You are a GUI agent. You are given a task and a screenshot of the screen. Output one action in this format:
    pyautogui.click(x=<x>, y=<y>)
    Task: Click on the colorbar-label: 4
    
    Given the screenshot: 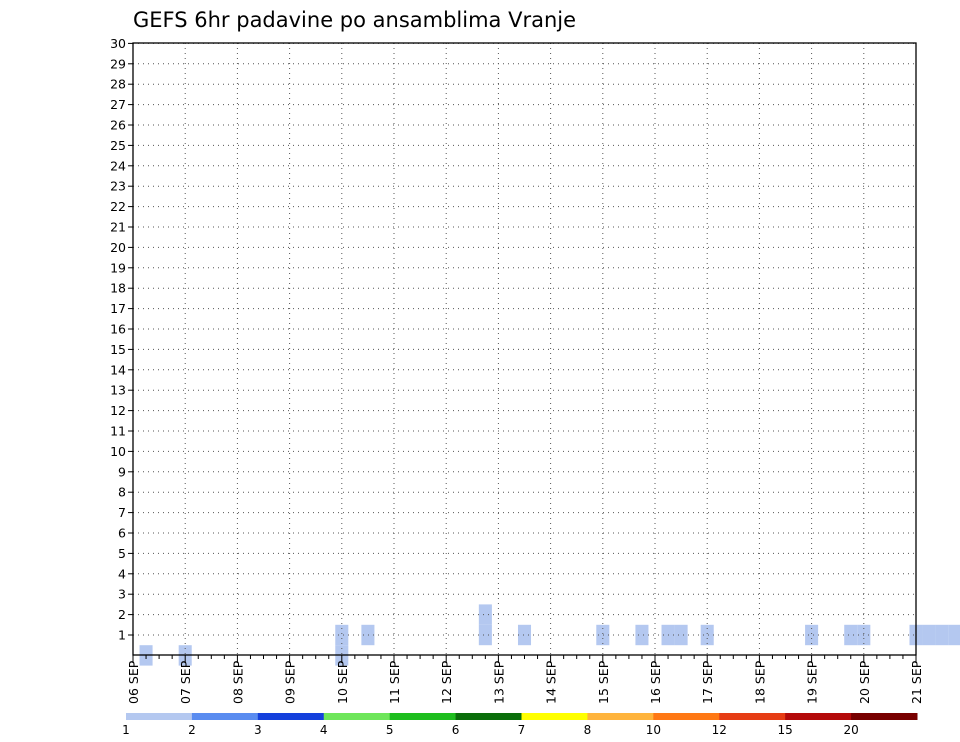 What is the action you would take?
    pyautogui.click(x=324, y=730)
    